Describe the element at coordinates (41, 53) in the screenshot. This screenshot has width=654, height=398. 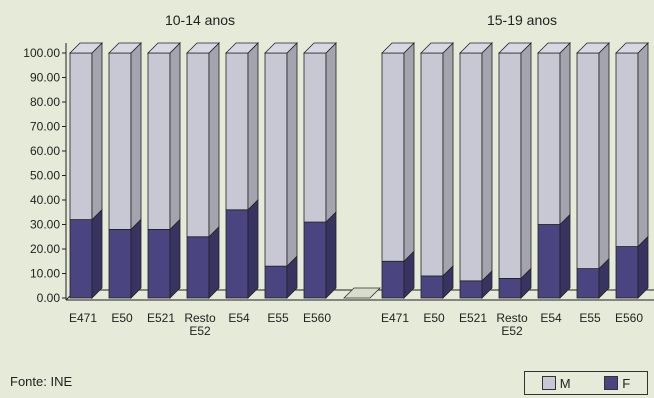
I see `y-tick-label: 100.00` at that location.